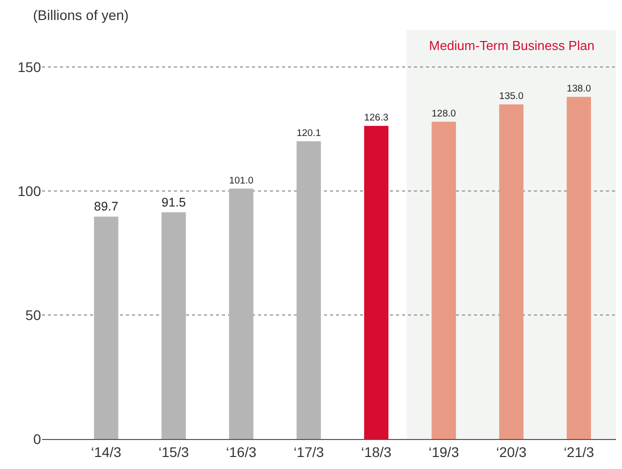  I want to click on x-tick-label: ‘16/3, so click(241, 452).